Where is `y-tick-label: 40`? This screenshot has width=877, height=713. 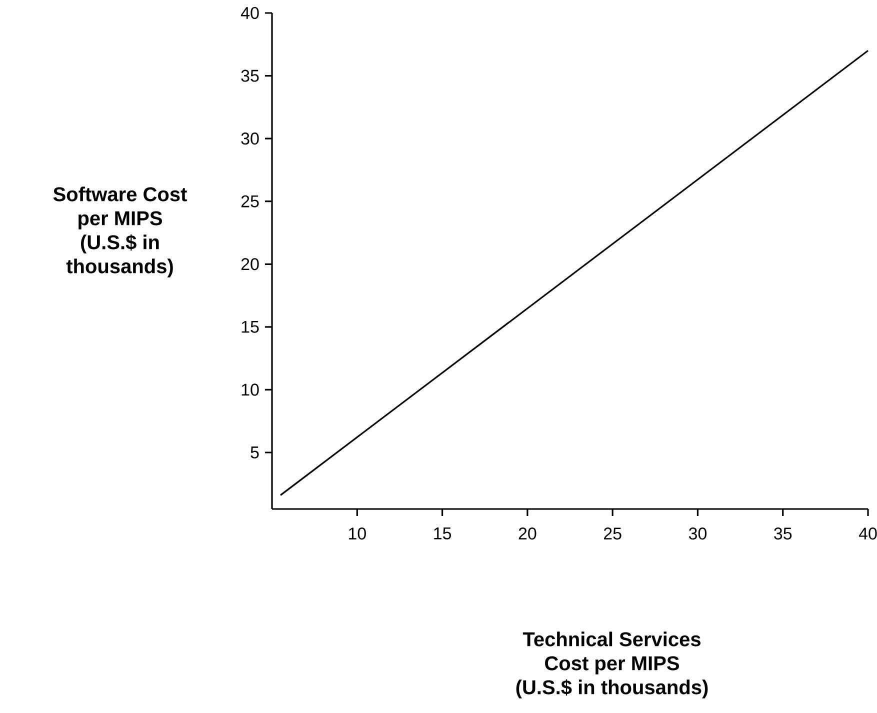 y-tick-label: 40 is located at coordinates (249, 13).